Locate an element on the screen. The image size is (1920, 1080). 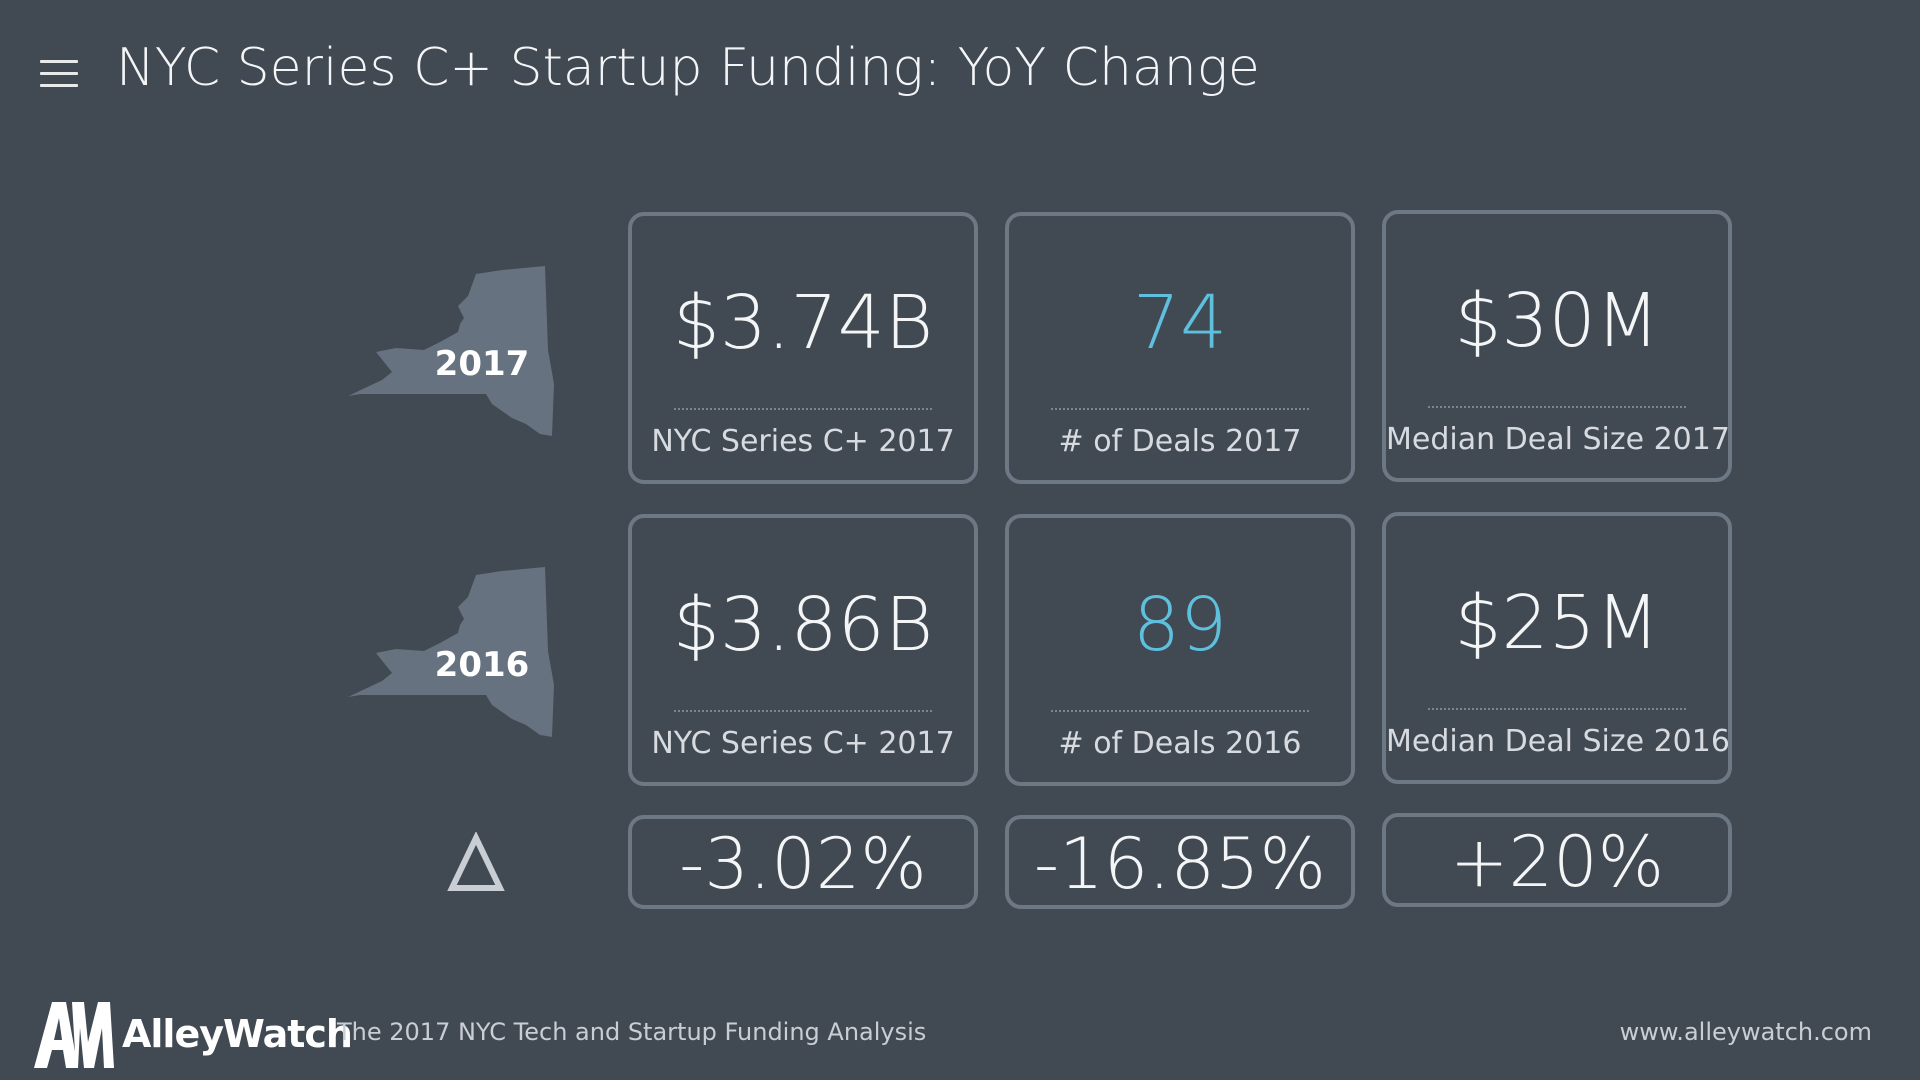
alleywatch-logo-icon is located at coordinates (74, 1035).